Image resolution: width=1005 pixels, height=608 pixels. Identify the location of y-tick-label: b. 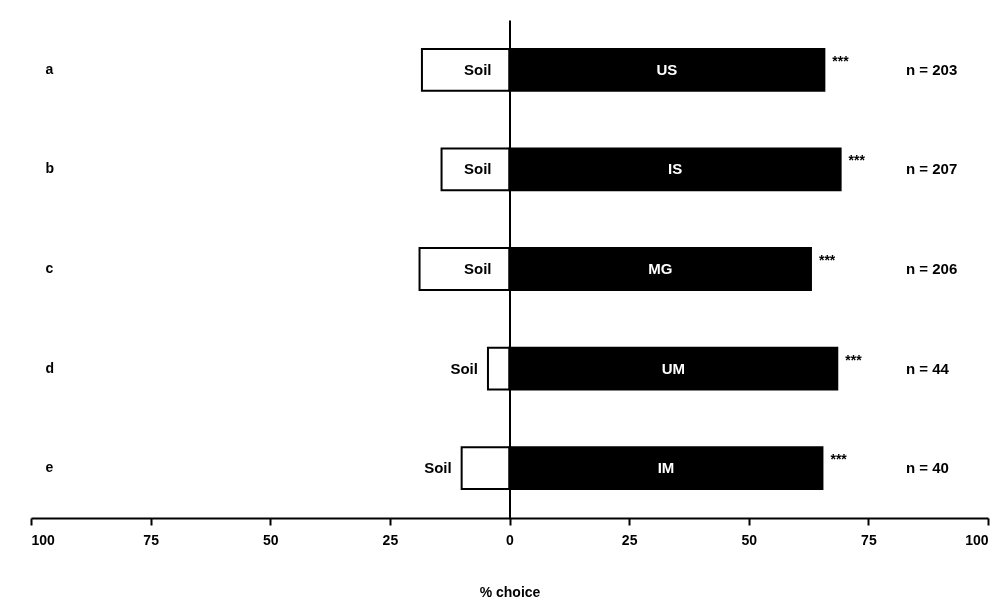
(50, 168).